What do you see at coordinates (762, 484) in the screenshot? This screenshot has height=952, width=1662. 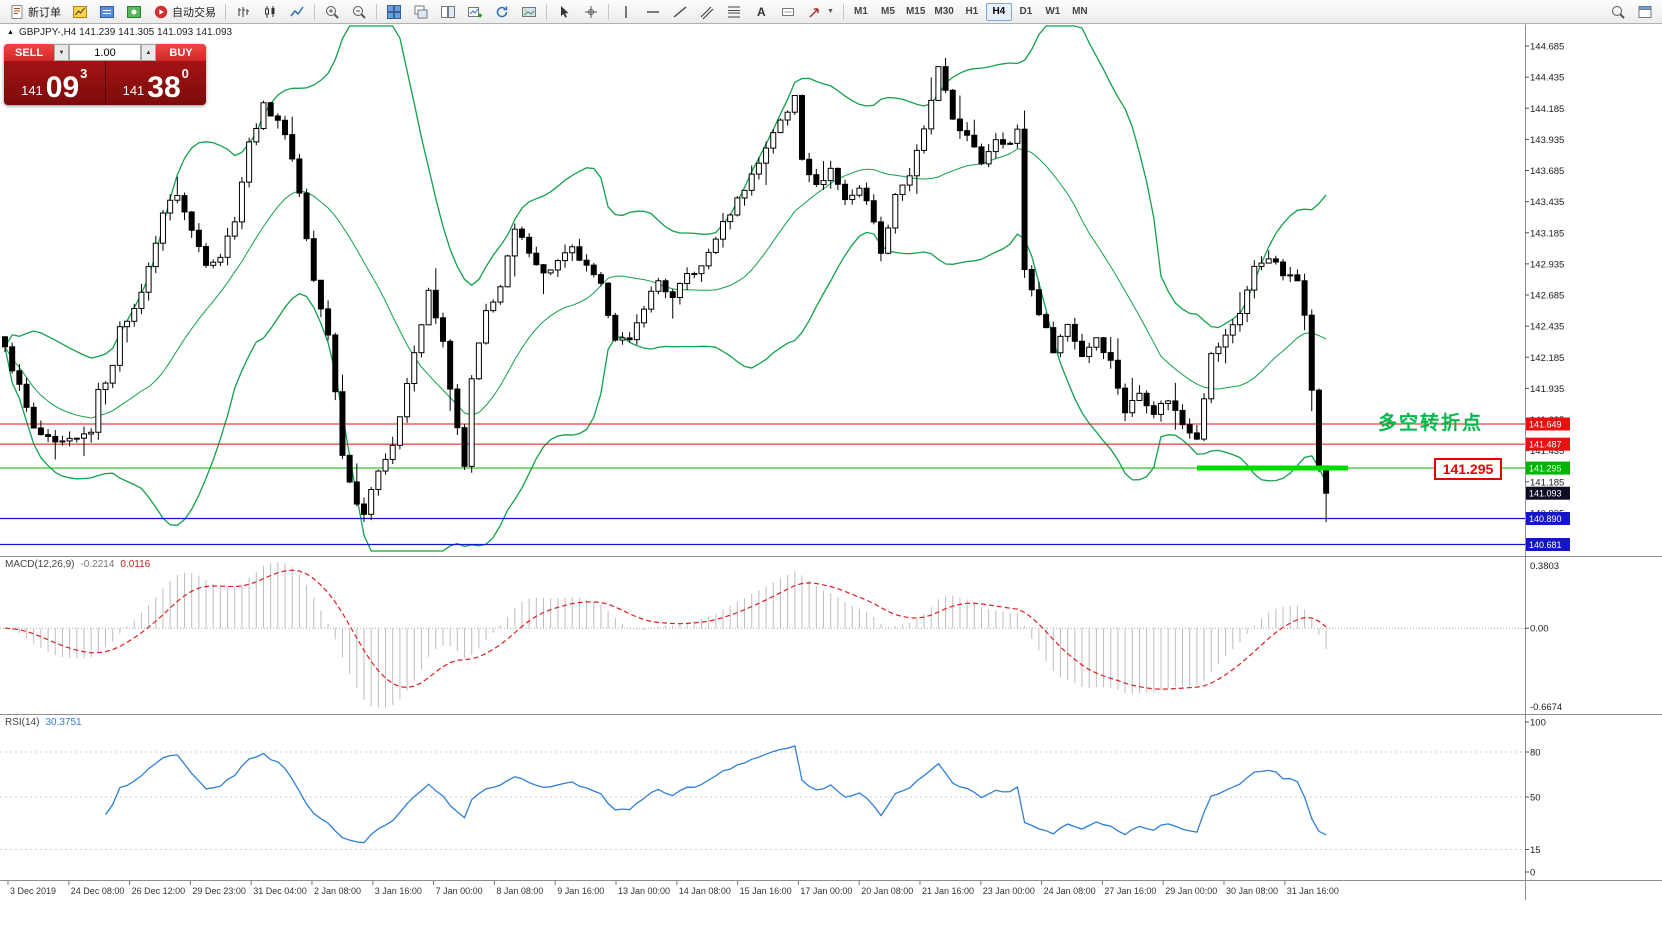 I see `price-level-lines` at bounding box center [762, 484].